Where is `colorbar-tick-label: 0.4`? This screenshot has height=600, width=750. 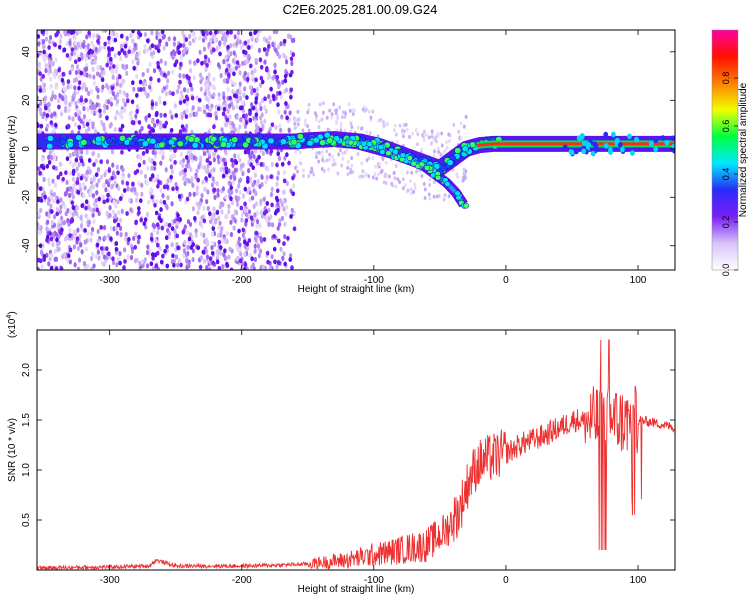
colorbar-tick-label: 0.4 is located at coordinates (726, 174).